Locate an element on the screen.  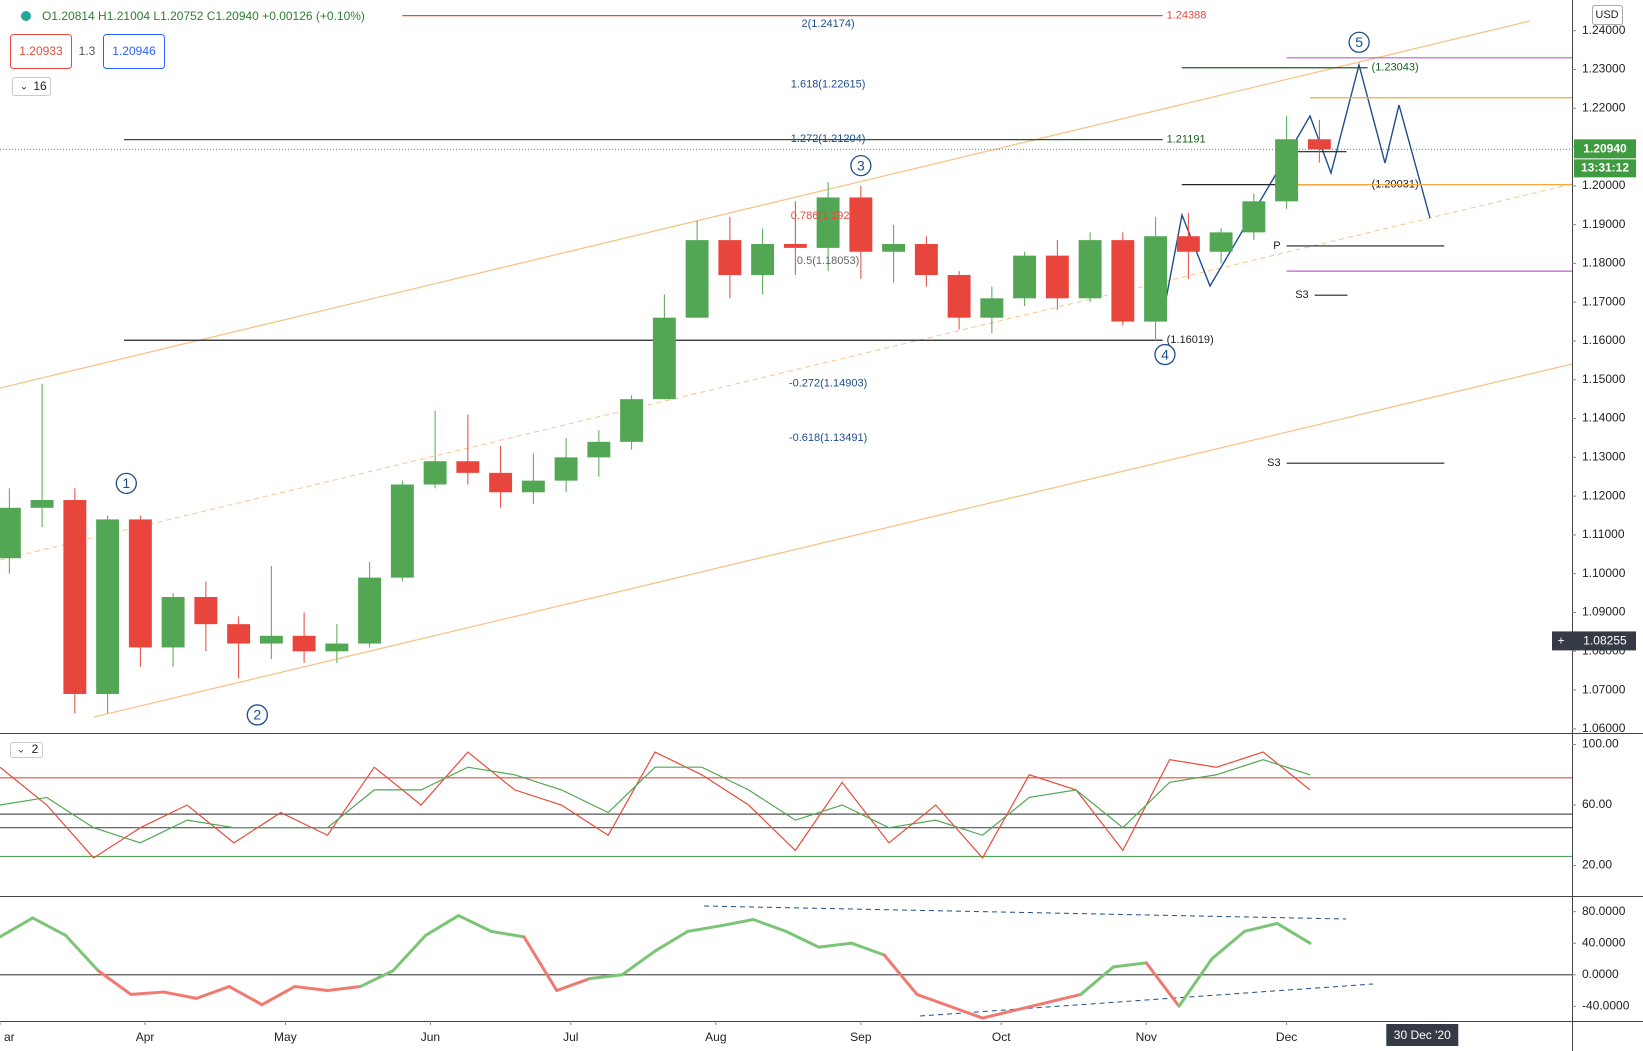
pane-button is located at coordinates (26, 750).